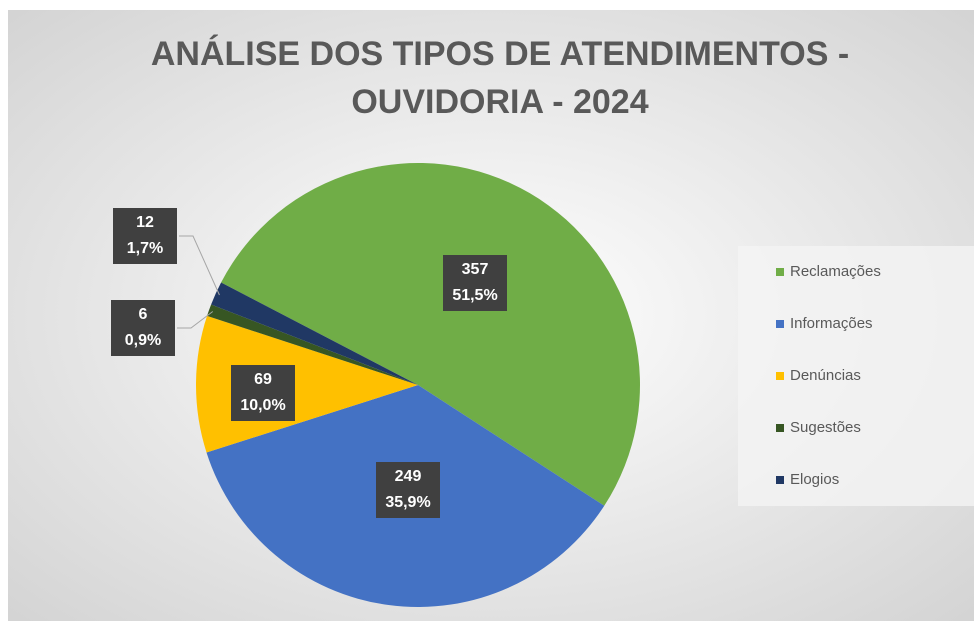 Image resolution: width=978 pixels, height=628 pixels. I want to click on legend-label: Informações, so click(831, 323).